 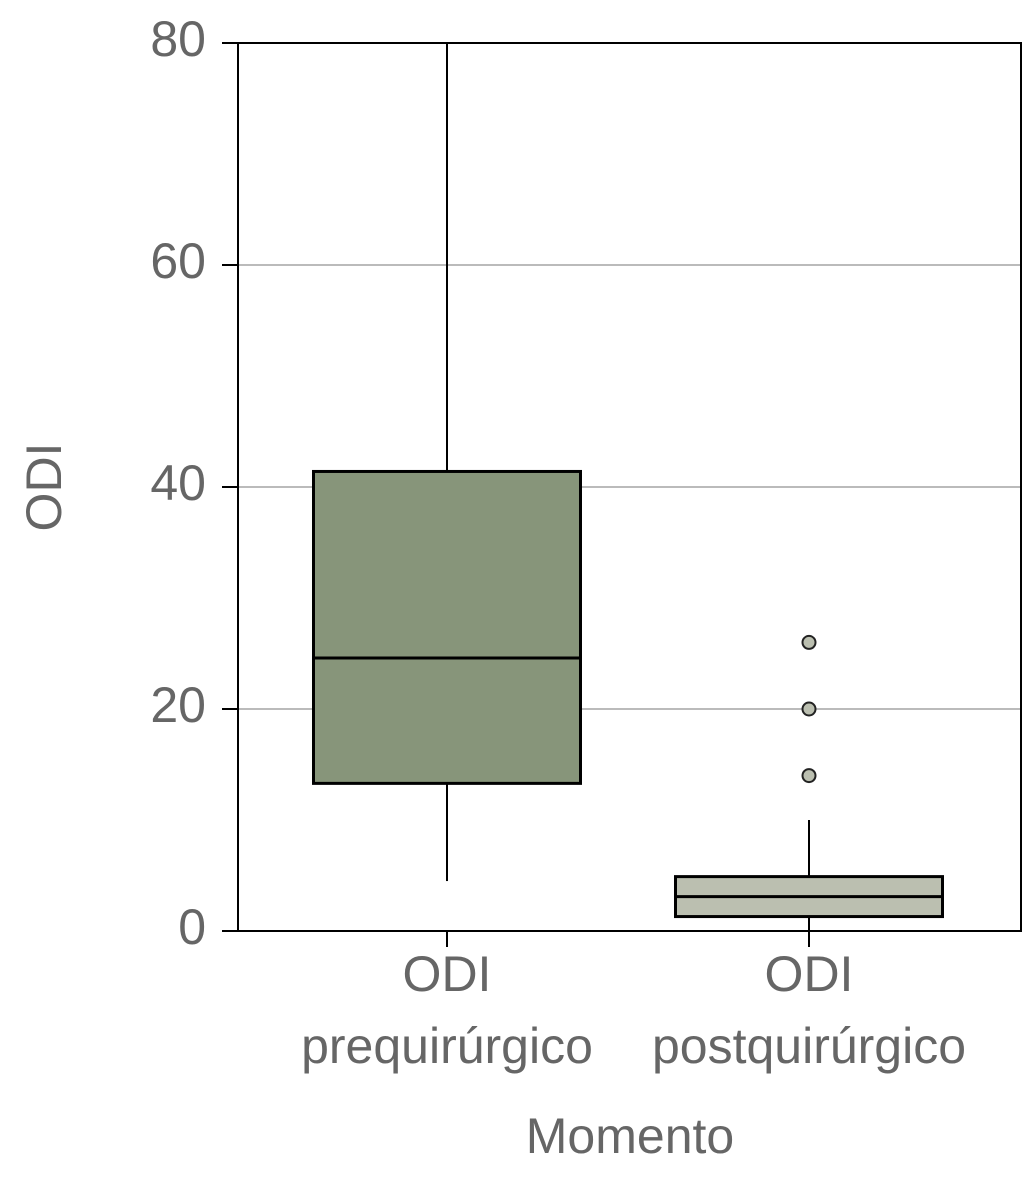 I want to click on y-axis-label: ODI, so click(x=44, y=487).